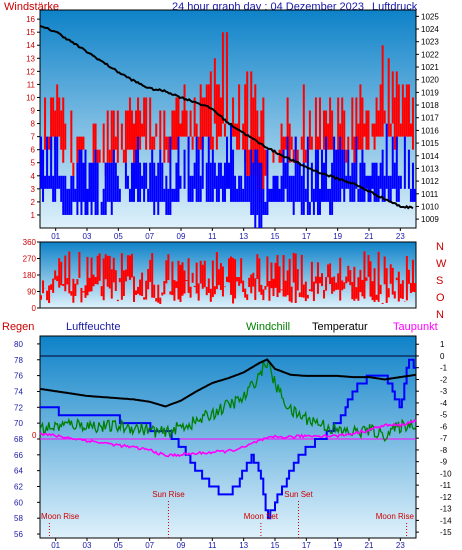 This screenshot has height=550, width=462. What do you see at coordinates (446, 485) in the screenshot?
I see `temperature-tick-label: -11` at bounding box center [446, 485].